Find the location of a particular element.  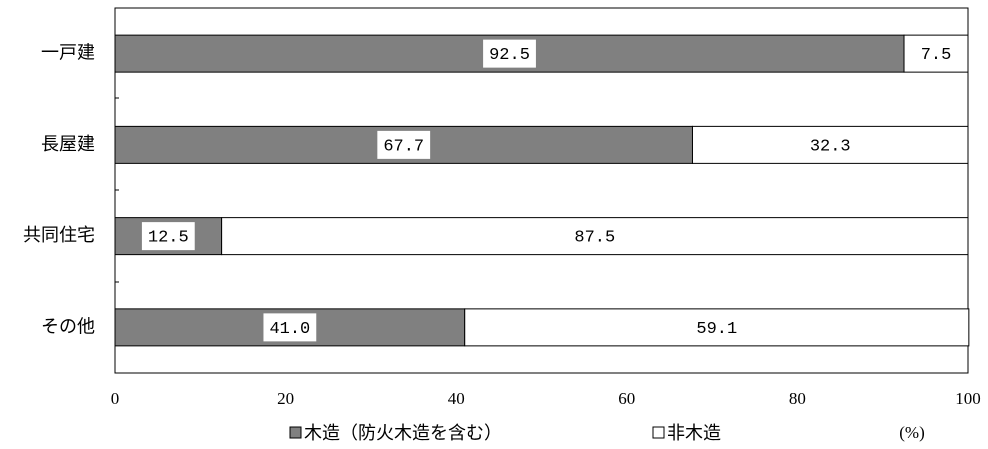

legend-label: 木造（防火木造を含む） is located at coordinates (403, 433).